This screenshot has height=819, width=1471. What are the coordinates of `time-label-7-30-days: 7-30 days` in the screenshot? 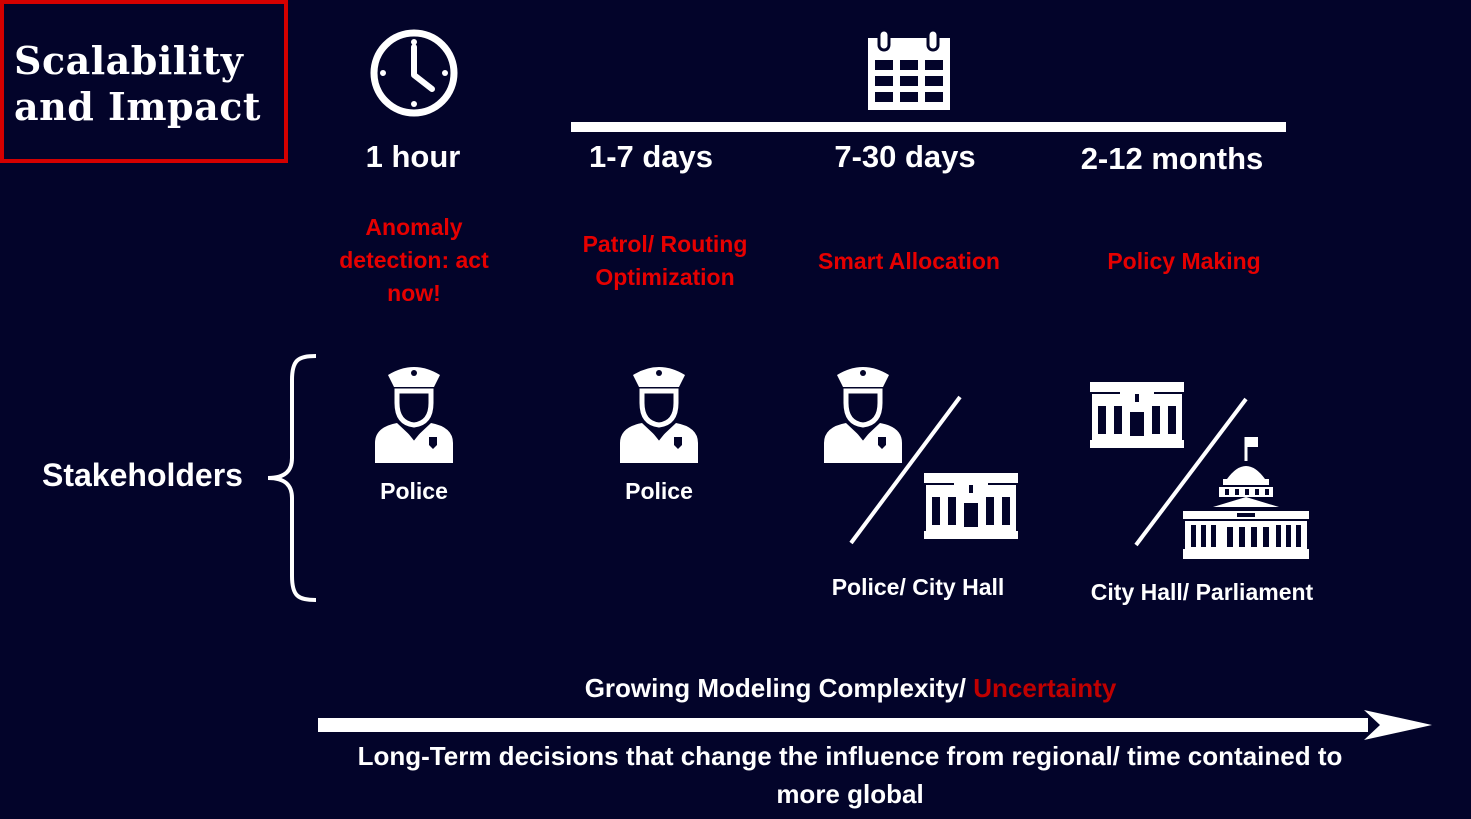 It's located at (905, 156).